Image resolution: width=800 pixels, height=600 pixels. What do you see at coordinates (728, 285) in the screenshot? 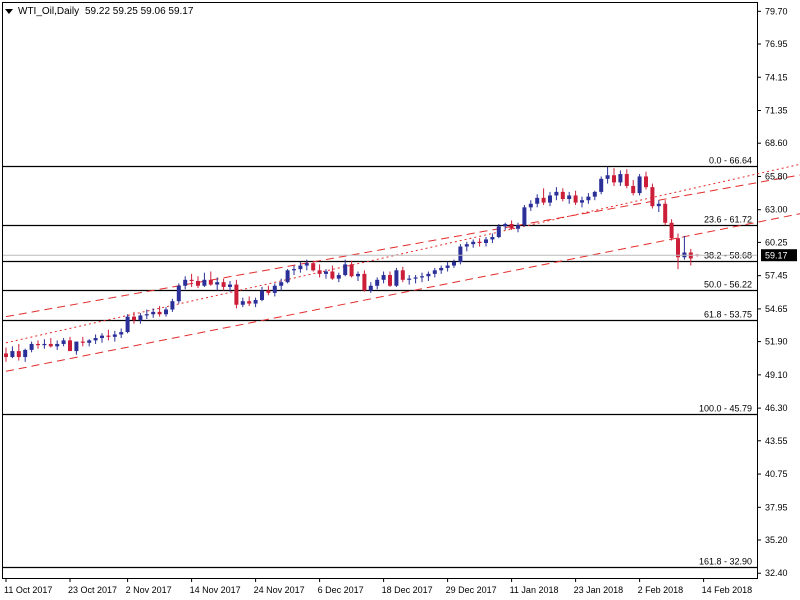
I see `fib-label: 50.0 - 56.22` at bounding box center [728, 285].